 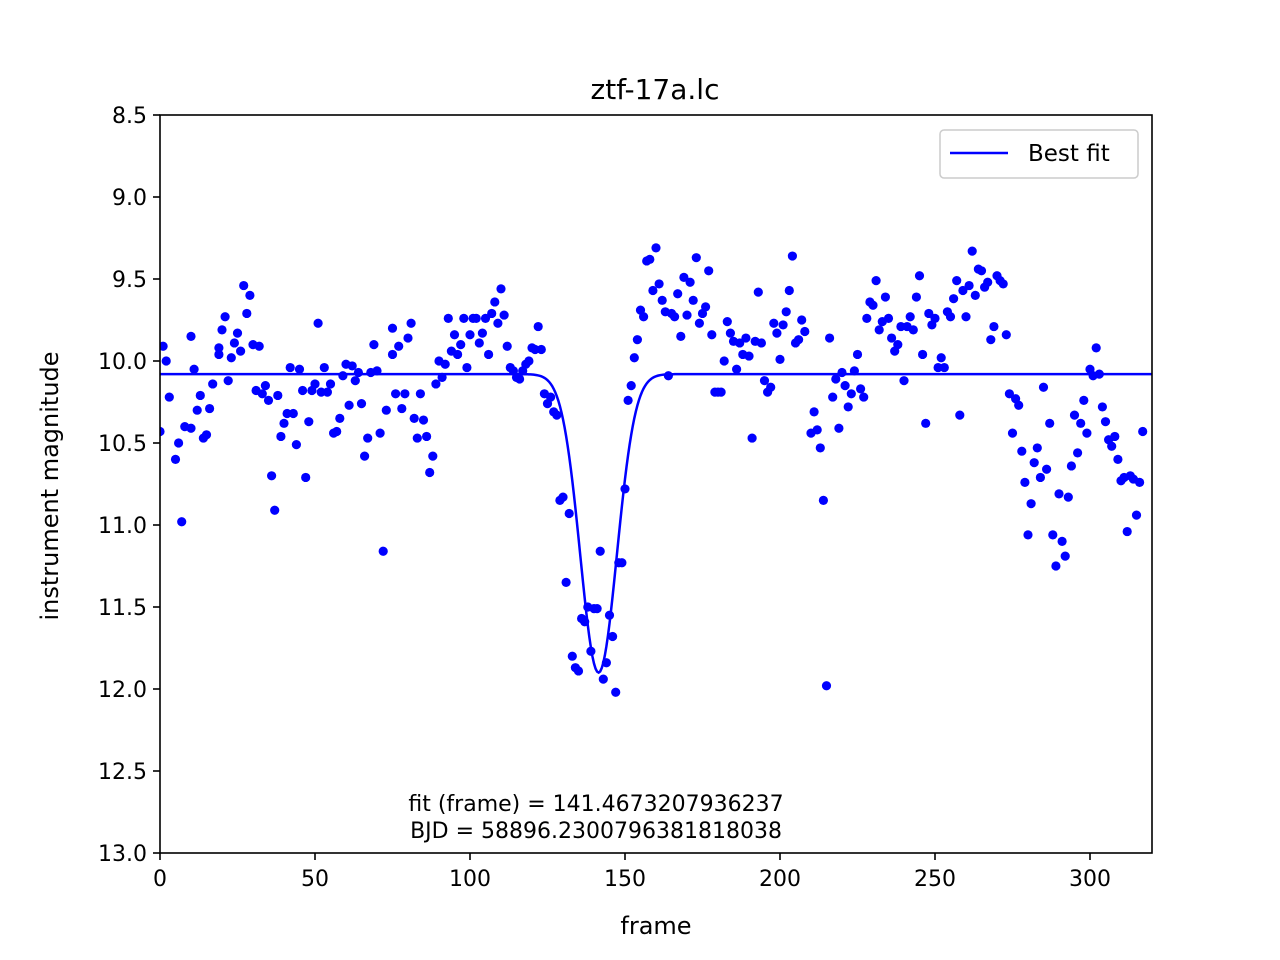 What do you see at coordinates (1069, 154) in the screenshot?
I see `legend-label-best-fit: Best fit` at bounding box center [1069, 154].